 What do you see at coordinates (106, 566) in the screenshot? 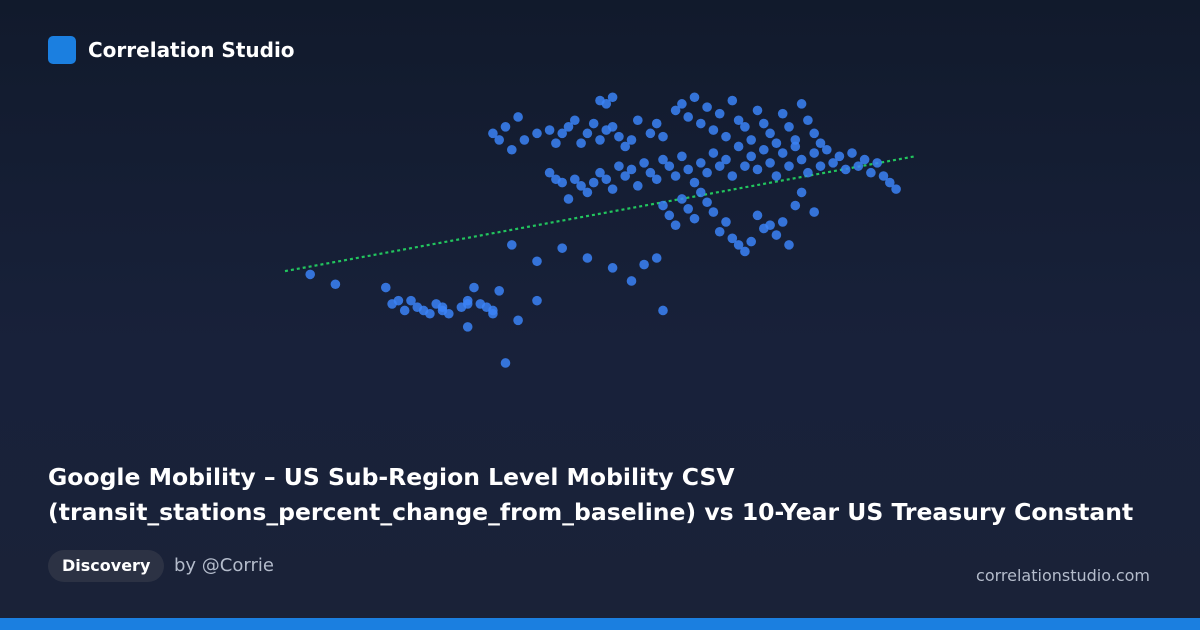
I see `category-badge: Discovery` at bounding box center [106, 566].